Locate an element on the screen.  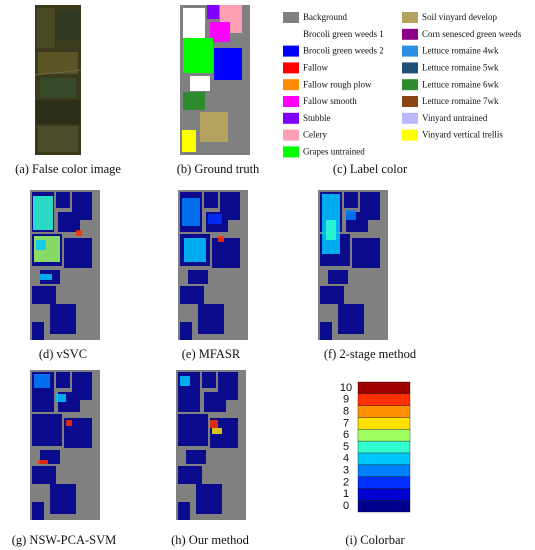
caption: (g) NSW-PCA-SVM is located at coordinates (64, 540).